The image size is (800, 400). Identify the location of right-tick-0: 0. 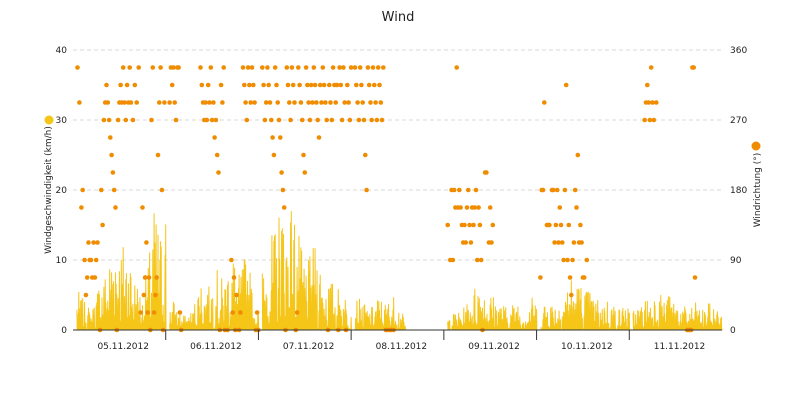
(733, 331).